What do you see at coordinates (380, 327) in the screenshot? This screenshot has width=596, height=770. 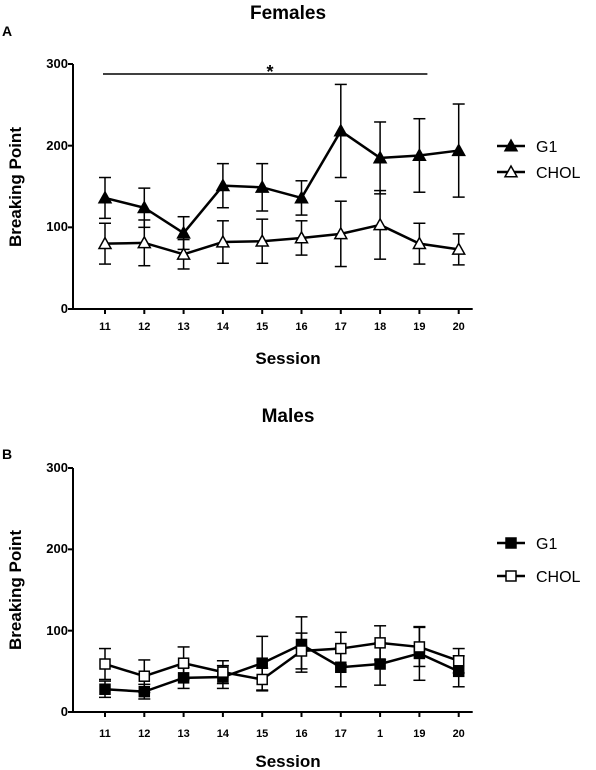 I see `x-tick-label: 18` at bounding box center [380, 327].